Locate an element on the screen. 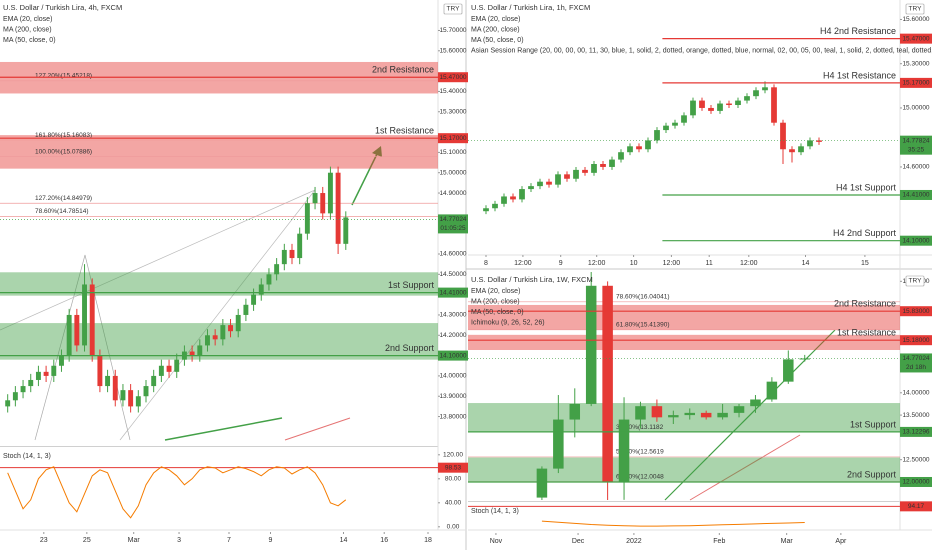 The image size is (932, 550). countdown: 01:05:25 is located at coordinates (453, 228).